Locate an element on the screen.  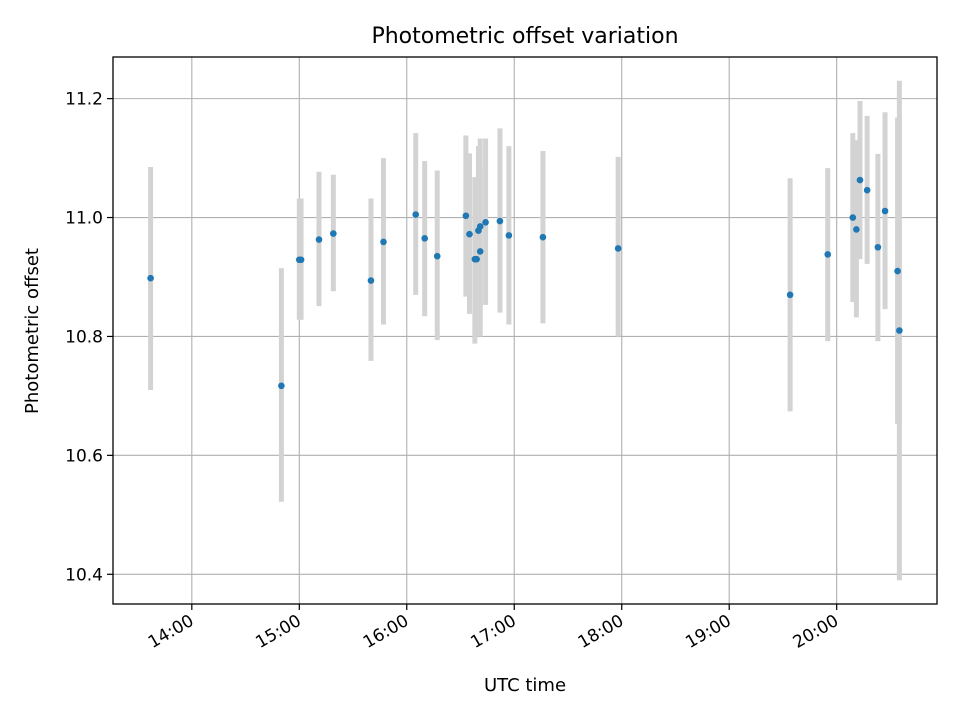
y-tick-label: 11.0 is located at coordinates (84, 219).